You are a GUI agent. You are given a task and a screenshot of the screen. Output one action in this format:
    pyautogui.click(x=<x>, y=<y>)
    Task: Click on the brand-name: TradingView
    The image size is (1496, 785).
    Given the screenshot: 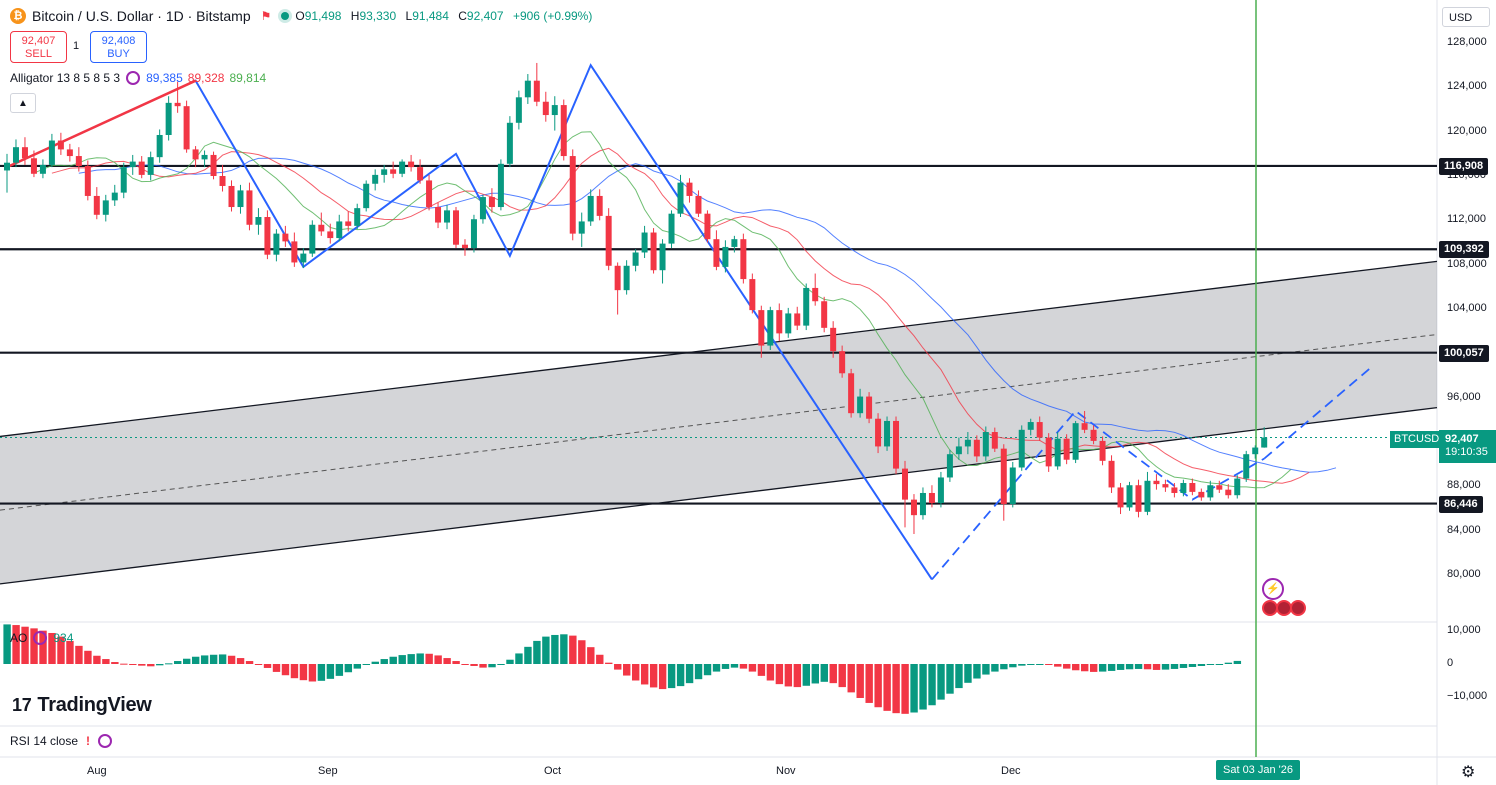 What is the action you would take?
    pyautogui.click(x=94, y=705)
    